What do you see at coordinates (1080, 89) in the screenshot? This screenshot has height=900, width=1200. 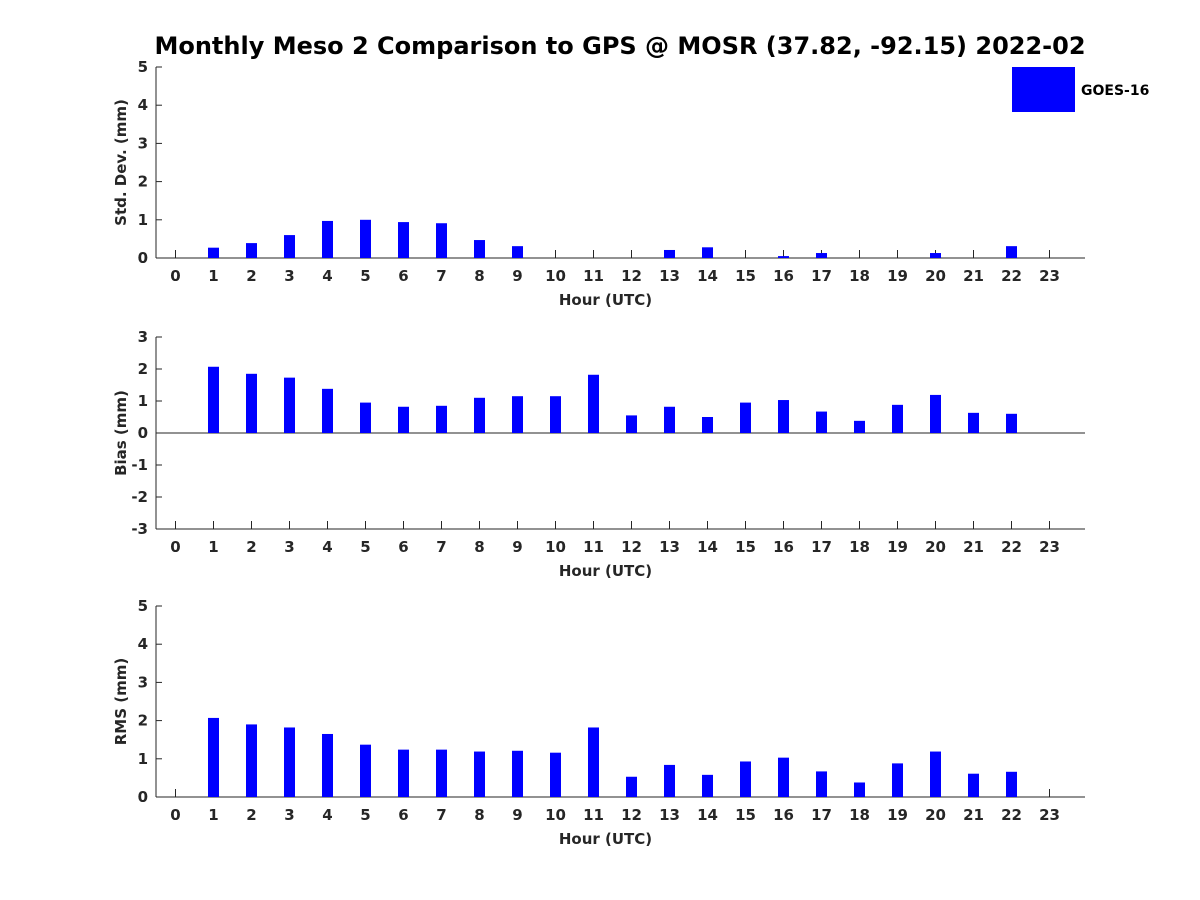 I see `legend: GOES-16` at bounding box center [1080, 89].